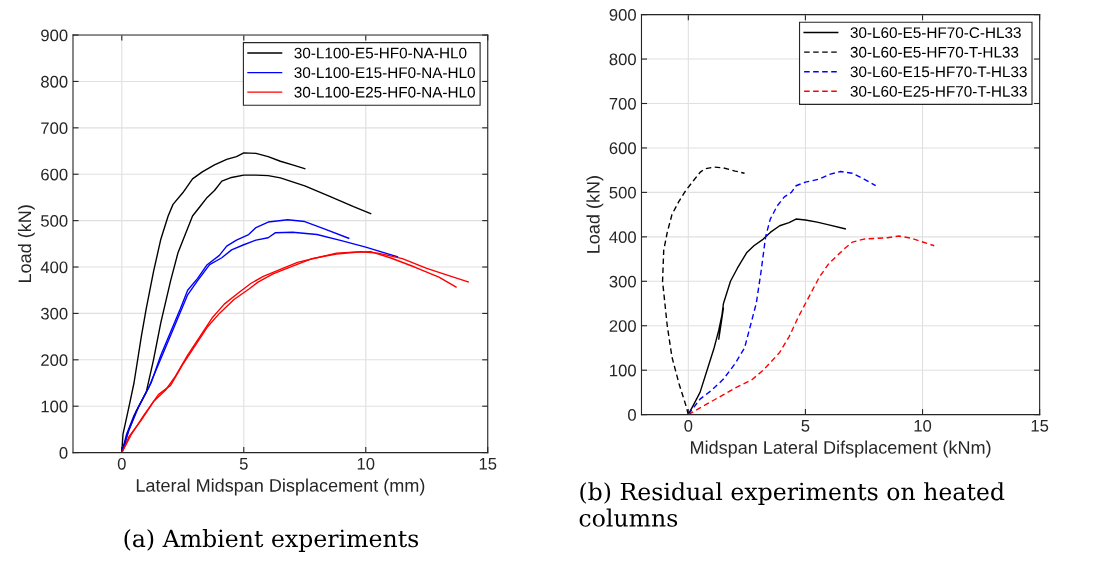 The height and width of the screenshot is (584, 1106). What do you see at coordinates (384, 73) in the screenshot?
I see `legend-label: 30-L100-E15-HF0-NA-HL0` at bounding box center [384, 73].